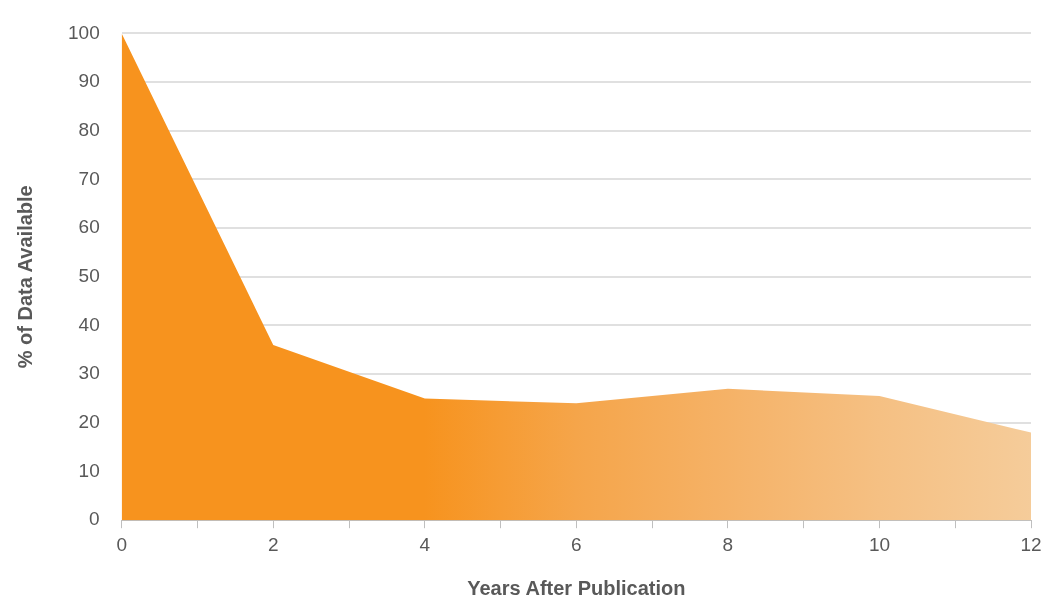  What do you see at coordinates (879, 544) in the screenshot?
I see `x-tick-label: 10` at bounding box center [879, 544].